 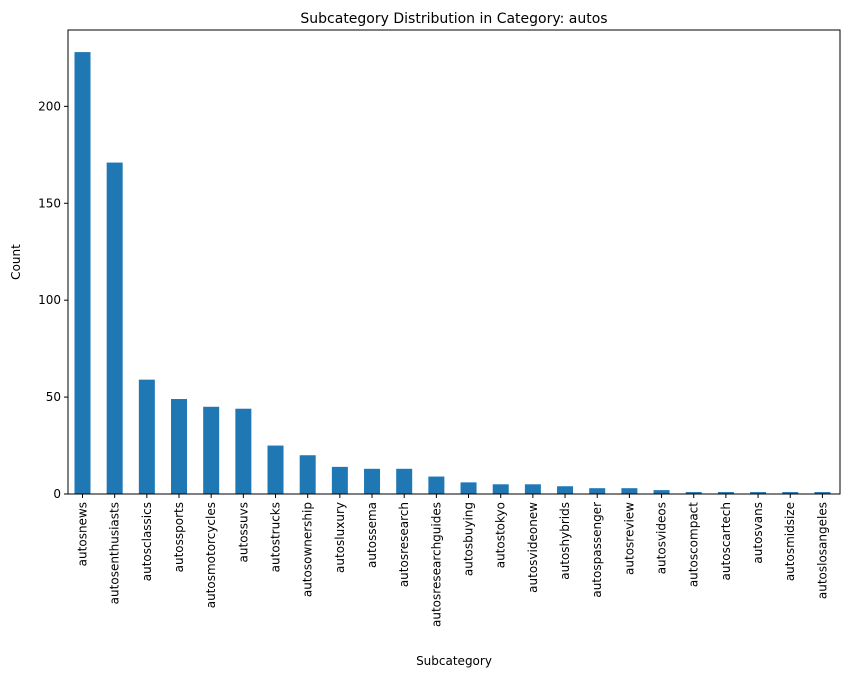 What do you see at coordinates (822, 493) in the screenshot?
I see `bar-autoslosangeles` at bounding box center [822, 493].